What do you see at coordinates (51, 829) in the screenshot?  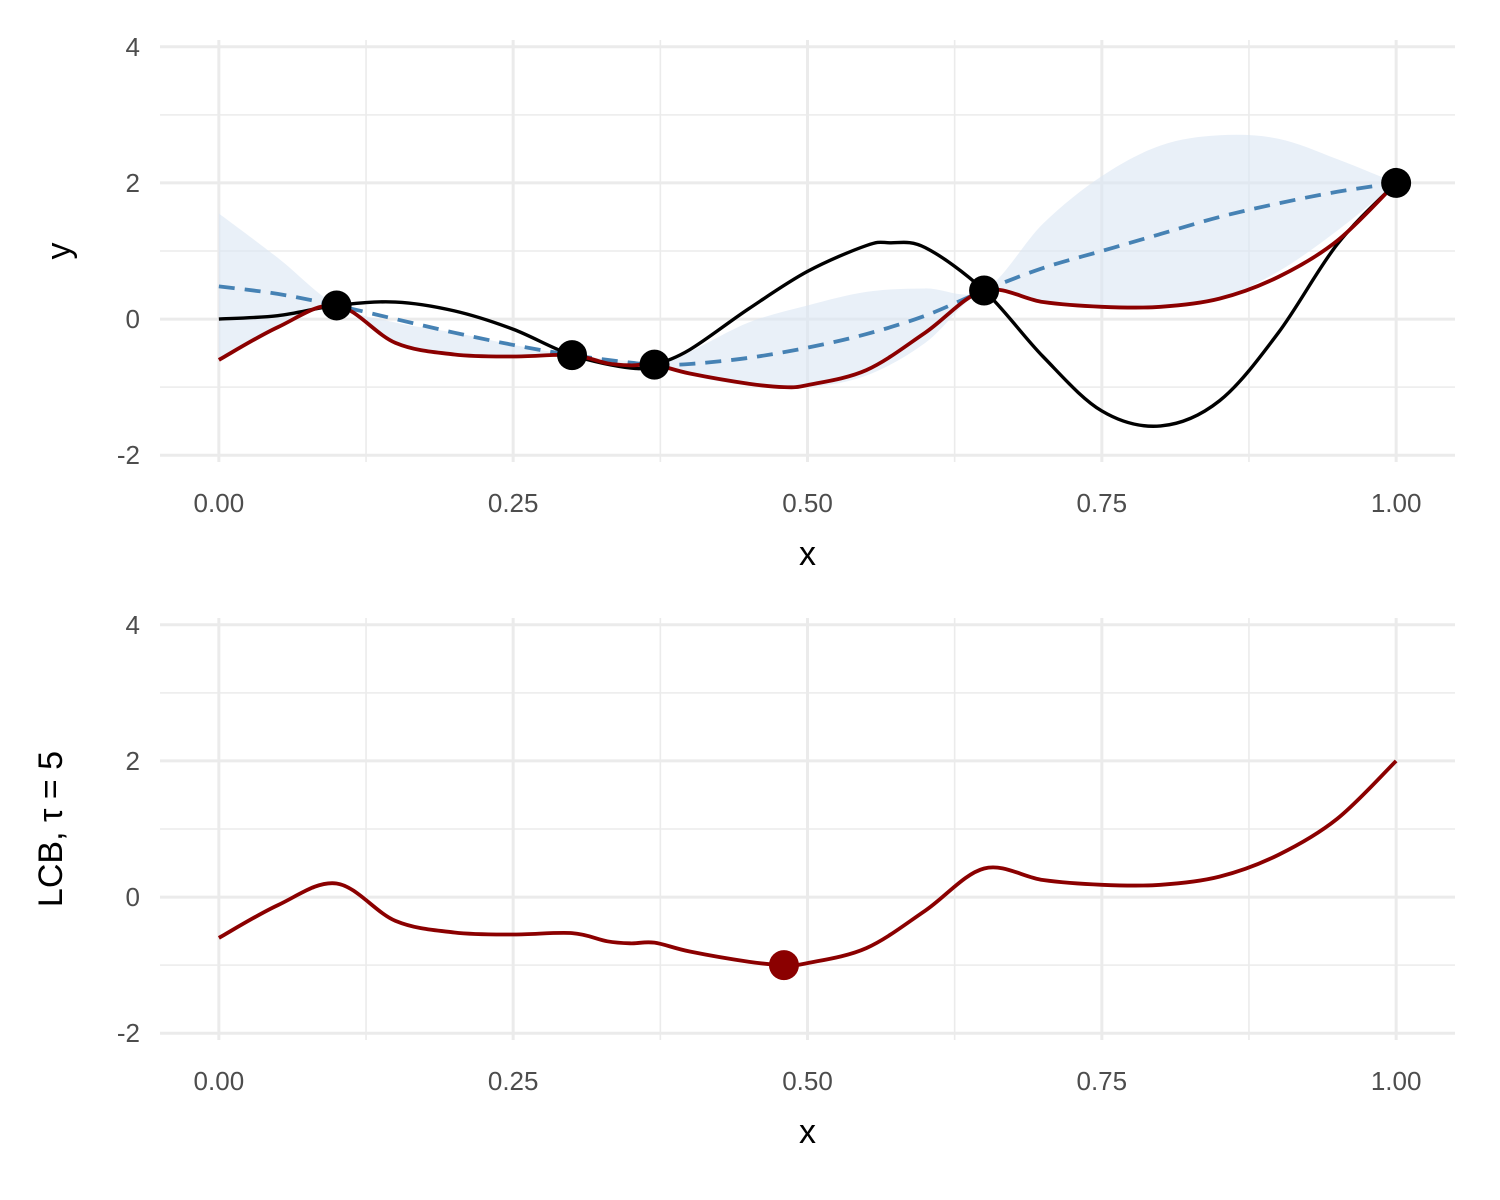 I see `y-axis-title: LCB, τ = 5` at bounding box center [51, 829].